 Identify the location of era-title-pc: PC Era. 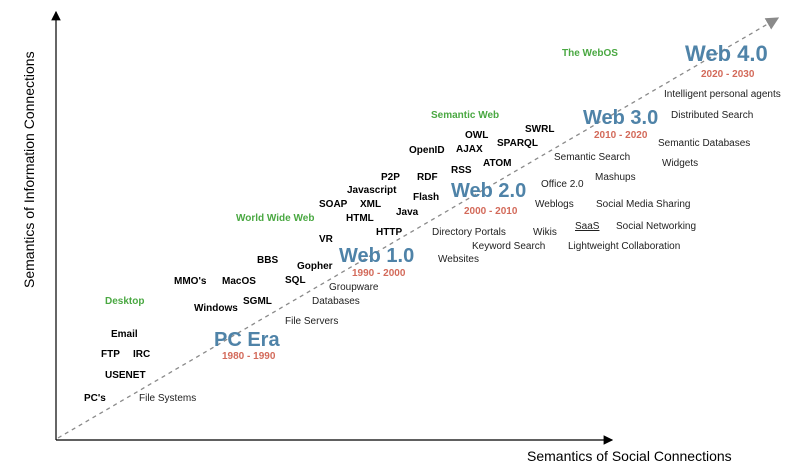
(247, 340).